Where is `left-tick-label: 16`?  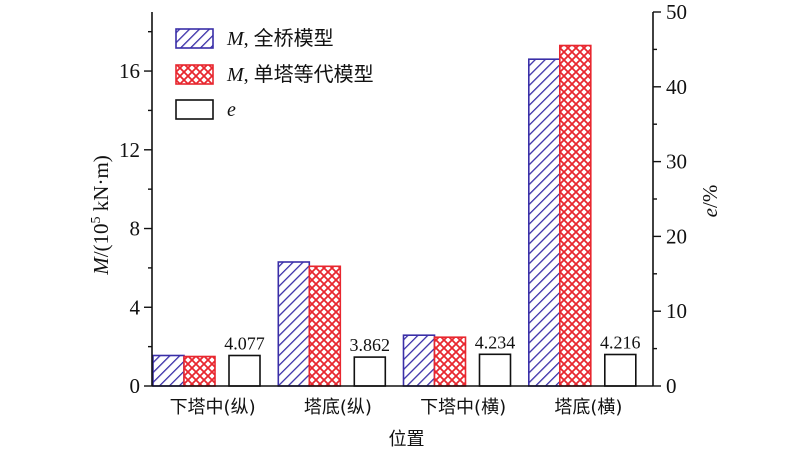
left-tick-label: 16 is located at coordinates (129, 71).